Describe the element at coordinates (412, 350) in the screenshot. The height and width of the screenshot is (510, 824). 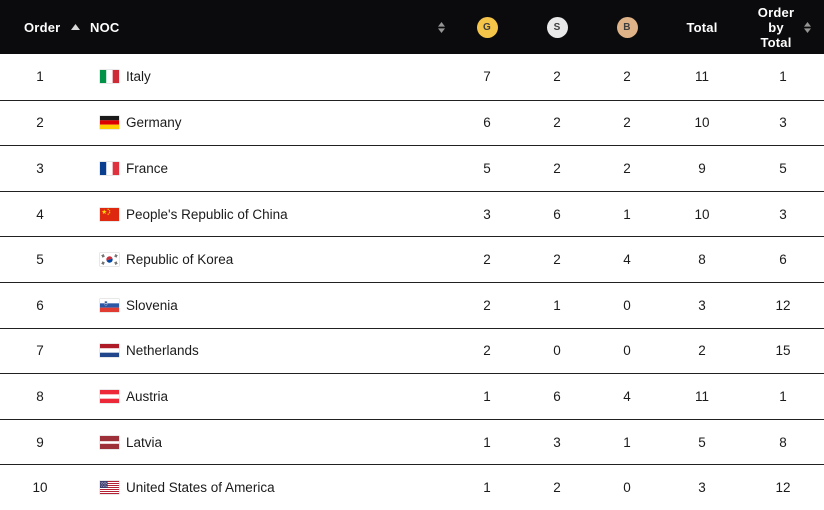
I see `table-row: 7 Netherlands 2 0 0 2 15` at that location.